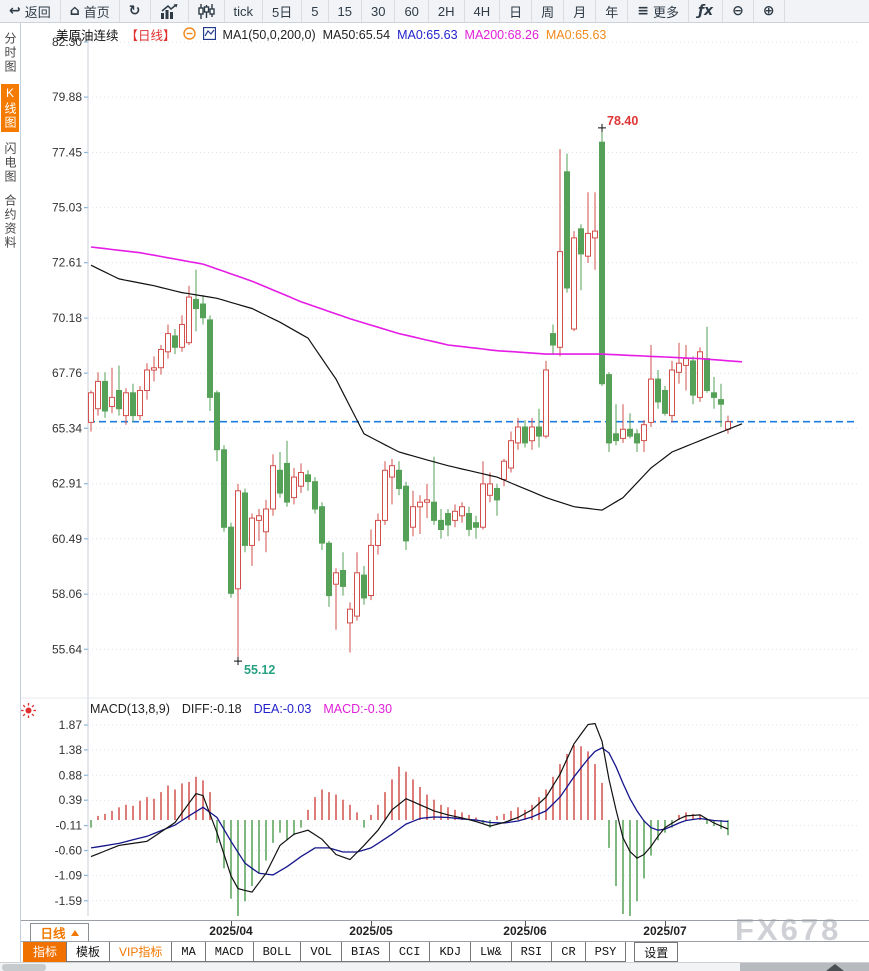 The width and height of the screenshot is (869, 971). I want to click on tab-LW&: LW&, so click(491, 952).